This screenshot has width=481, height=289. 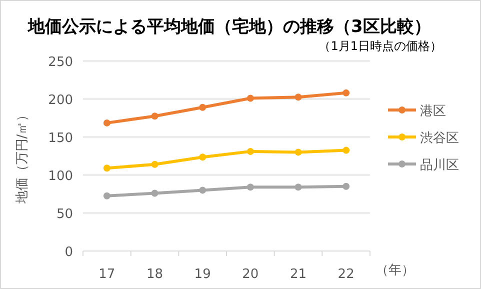 What do you see at coordinates (380, 46) in the screenshot?
I see `chart-subtitle: （1月1日時点の価格）` at bounding box center [380, 46].